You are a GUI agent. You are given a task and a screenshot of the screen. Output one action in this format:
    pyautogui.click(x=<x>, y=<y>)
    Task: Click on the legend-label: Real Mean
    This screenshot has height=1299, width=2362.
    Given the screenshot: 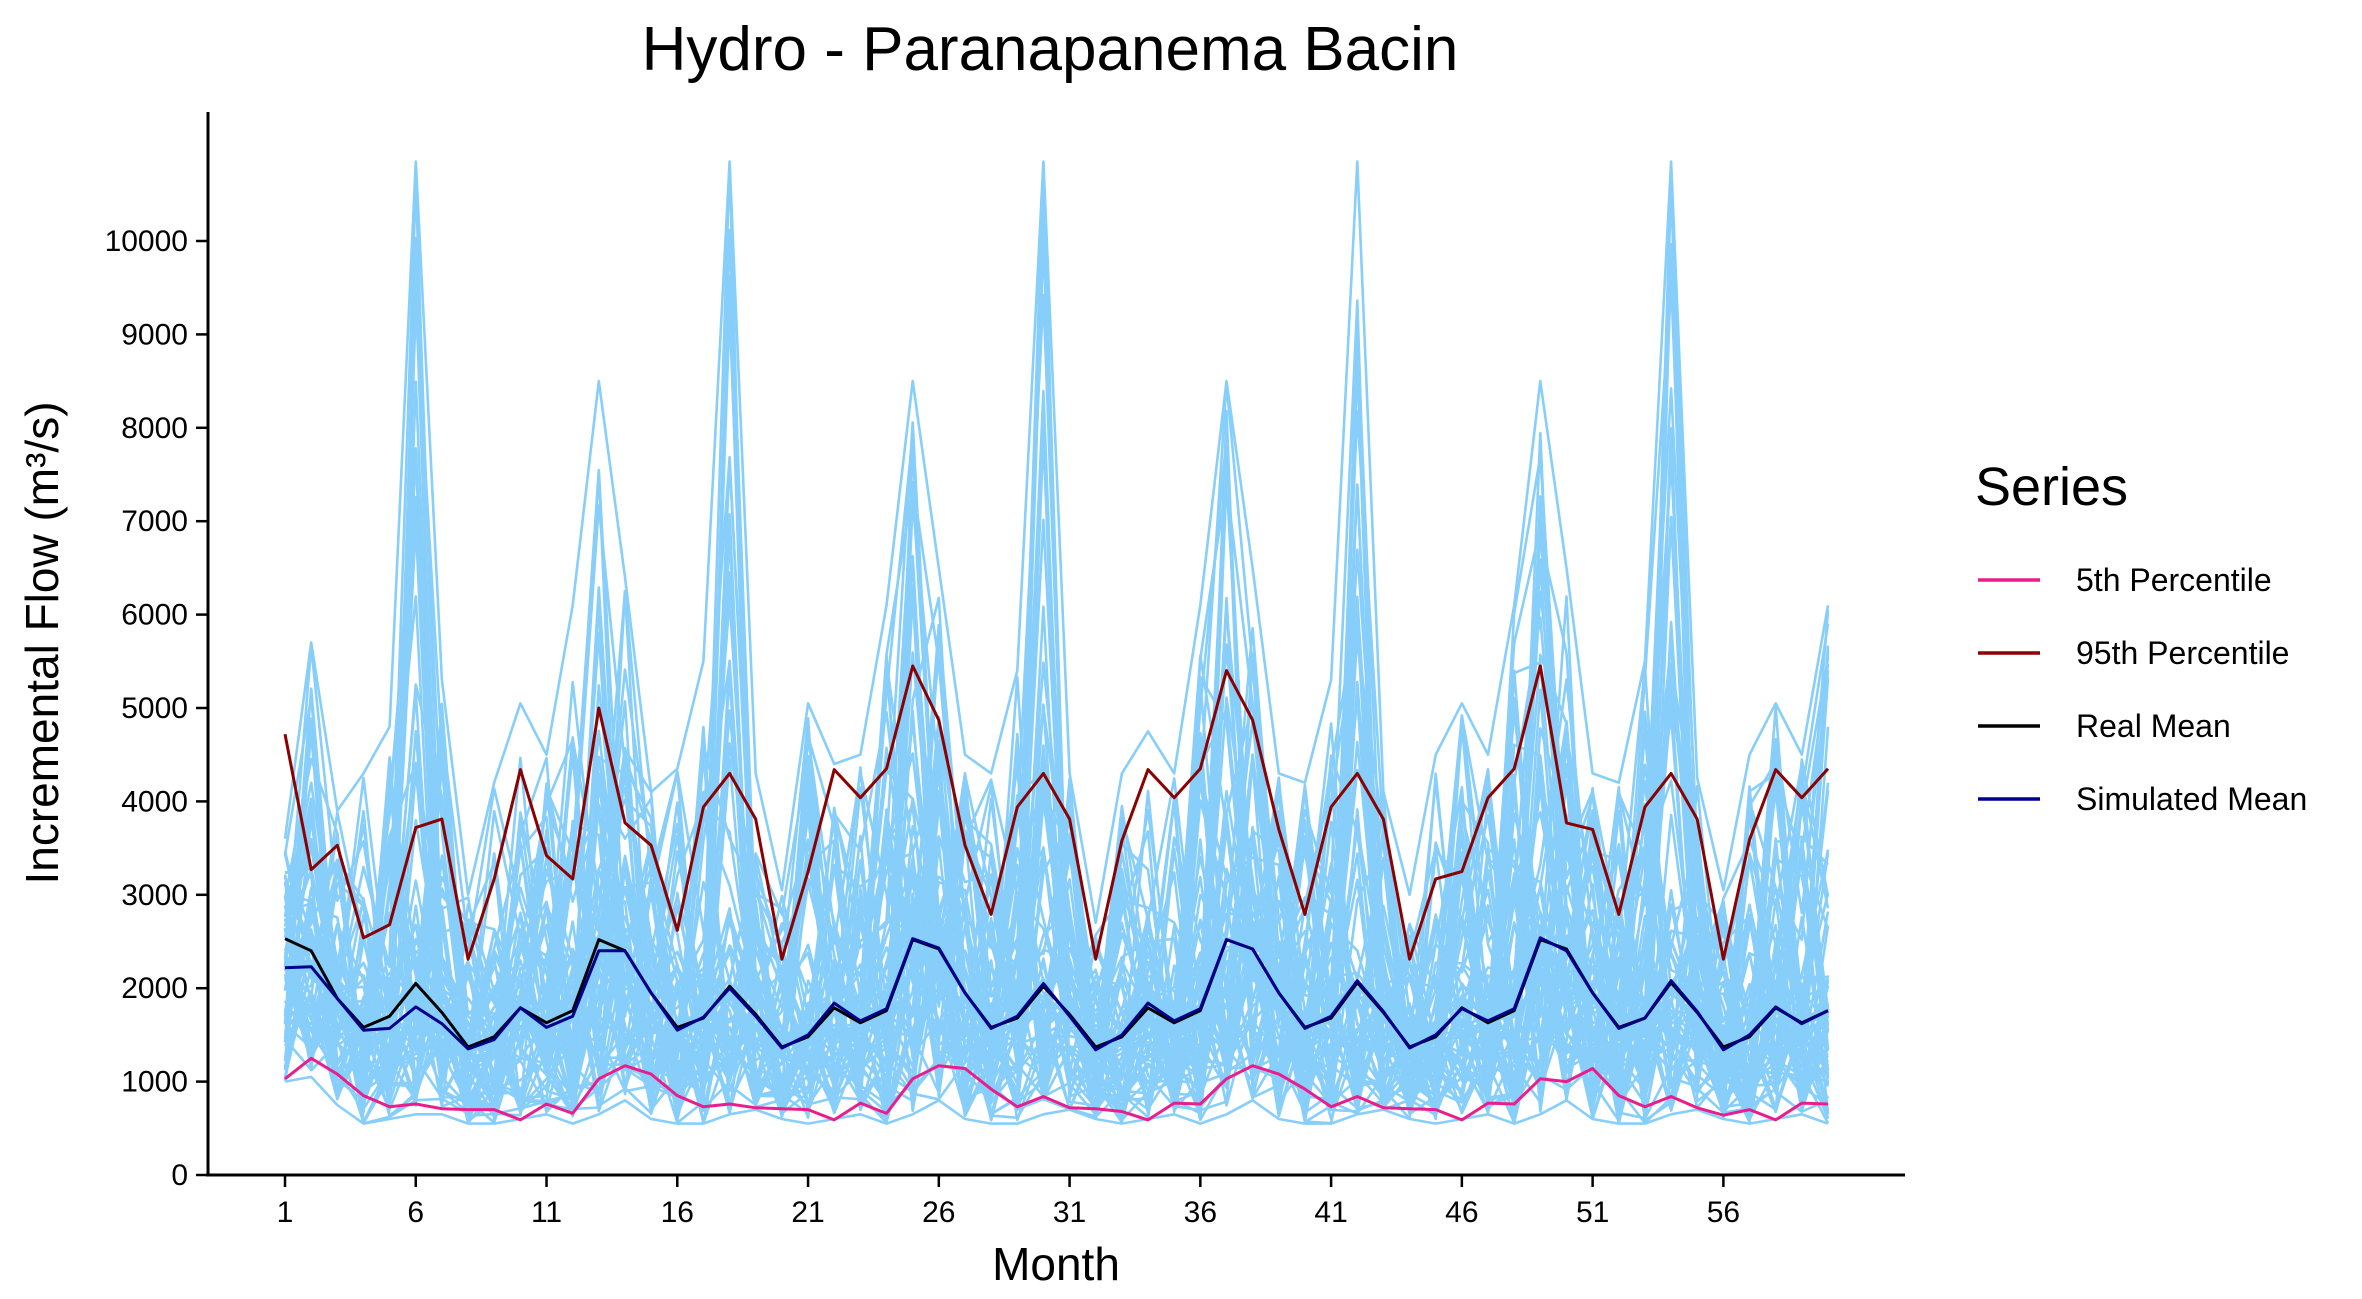 What is the action you would take?
    pyautogui.click(x=2153, y=726)
    